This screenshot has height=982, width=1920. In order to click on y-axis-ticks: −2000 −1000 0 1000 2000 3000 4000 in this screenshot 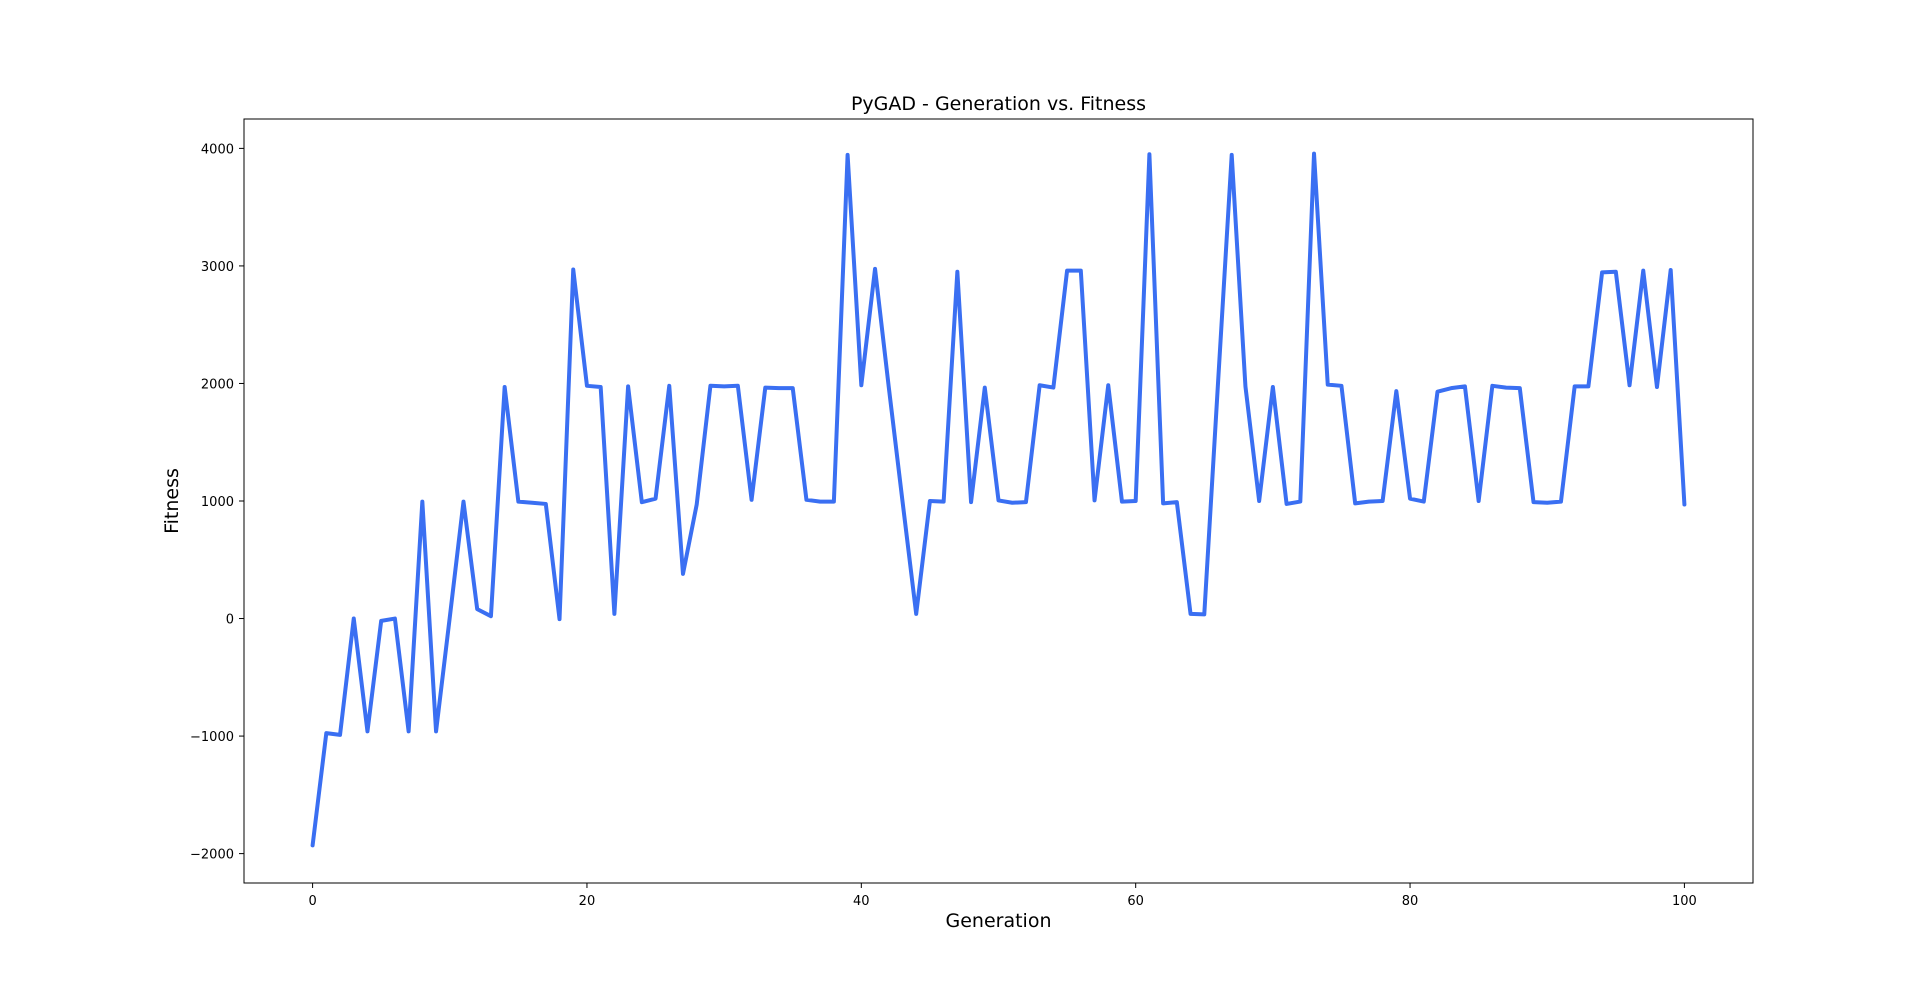, I will do `click(217, 502)`.